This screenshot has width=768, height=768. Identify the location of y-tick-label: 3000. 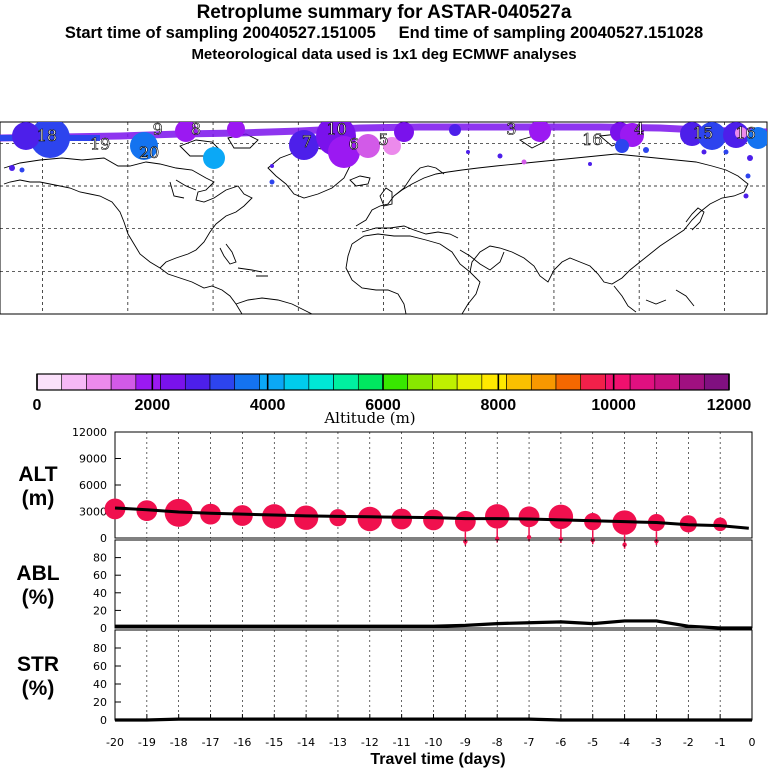
(93, 512).